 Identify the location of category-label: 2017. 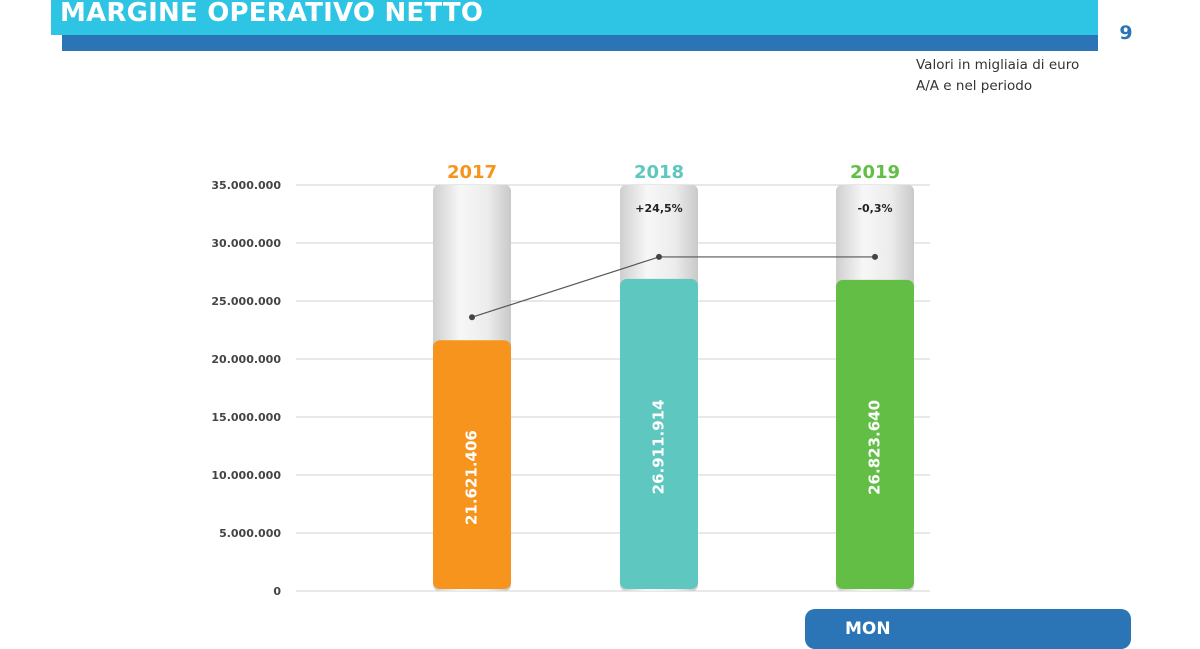
(472, 172).